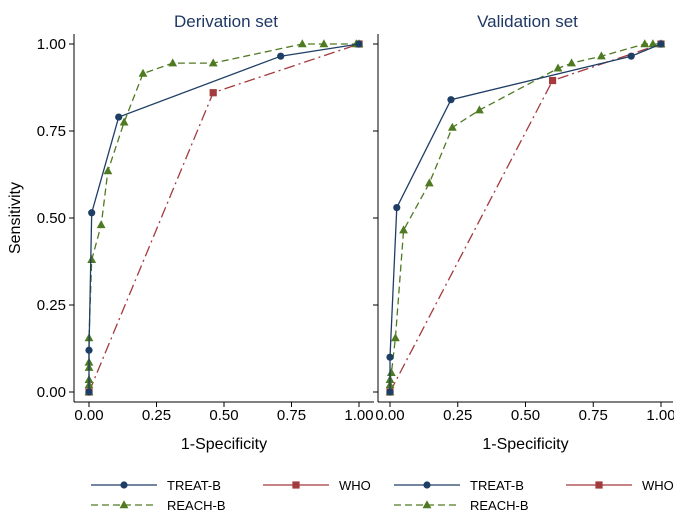 The width and height of the screenshot is (674, 510). Describe the element at coordinates (527, 21) in the screenshot. I see `panel-title: Validation set` at that location.